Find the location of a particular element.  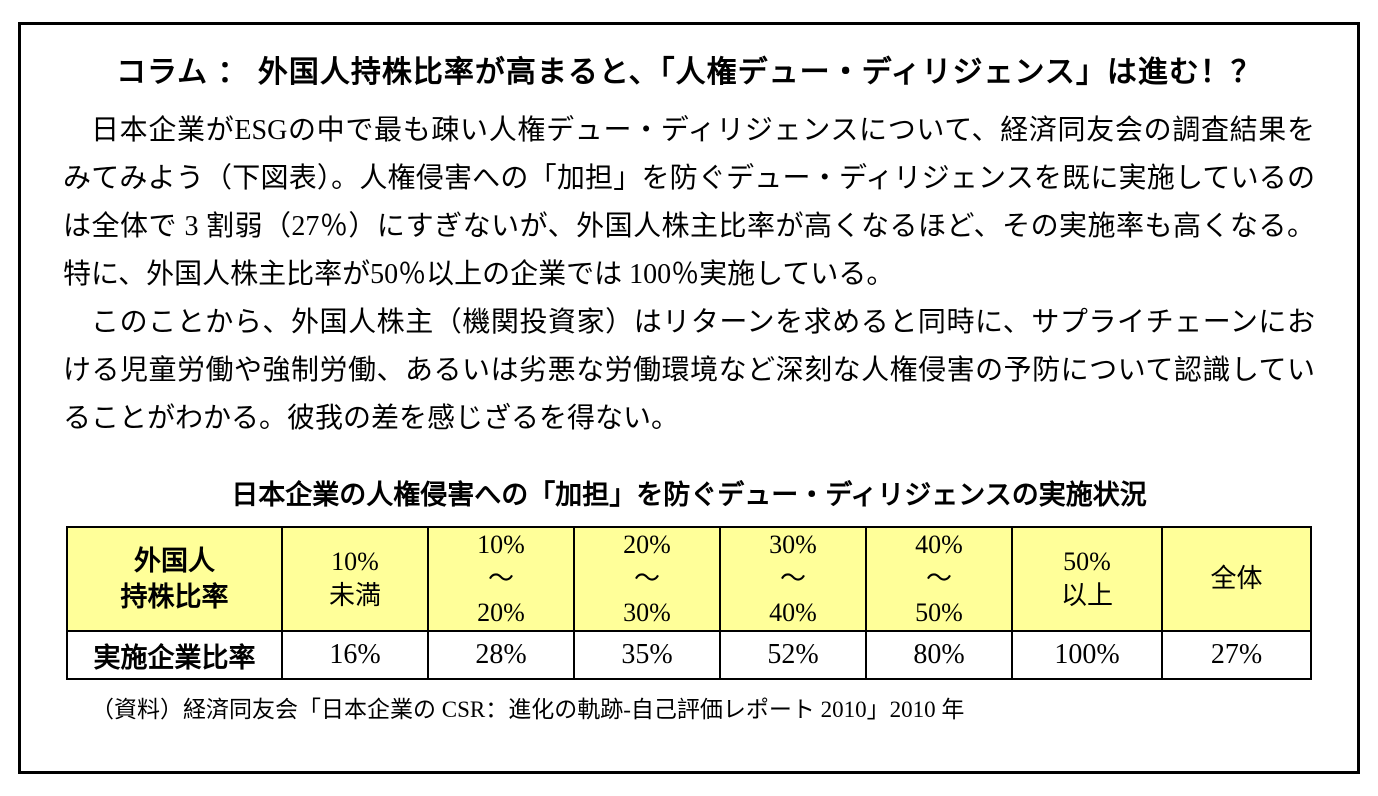

table-col-header-under-10: 10% 未満 is located at coordinates (355, 579).